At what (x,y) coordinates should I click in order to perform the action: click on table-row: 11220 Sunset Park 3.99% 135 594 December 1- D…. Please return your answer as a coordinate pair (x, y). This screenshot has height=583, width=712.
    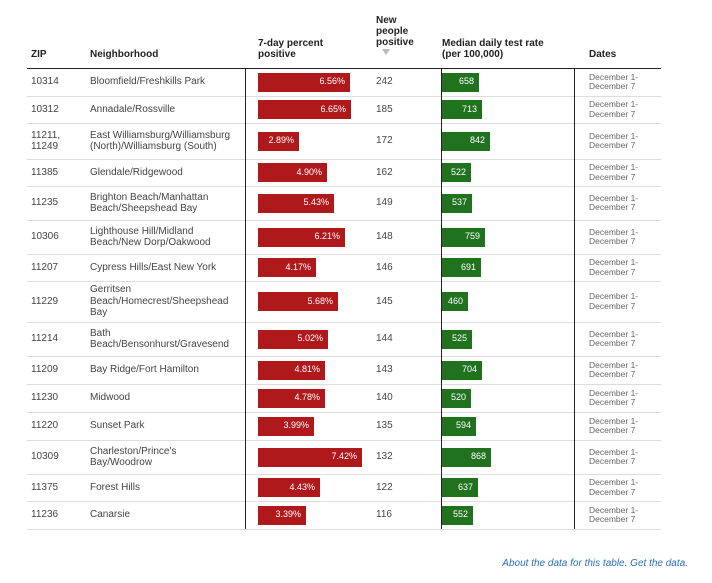
    Looking at the image, I should click on (344, 426).